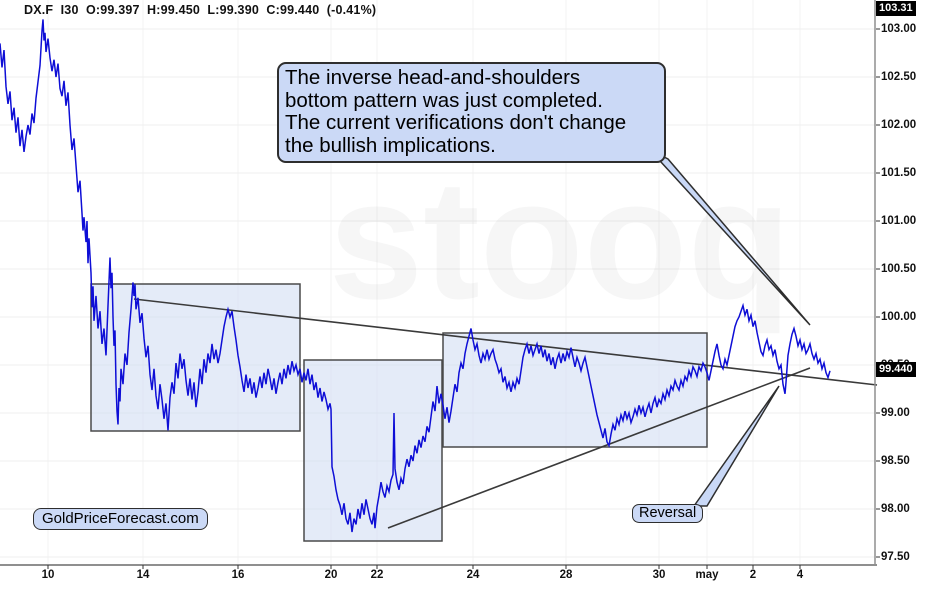 This screenshot has height=589, width=945. What do you see at coordinates (800, 575) in the screenshot?
I see `x-axis-label: 4` at bounding box center [800, 575].